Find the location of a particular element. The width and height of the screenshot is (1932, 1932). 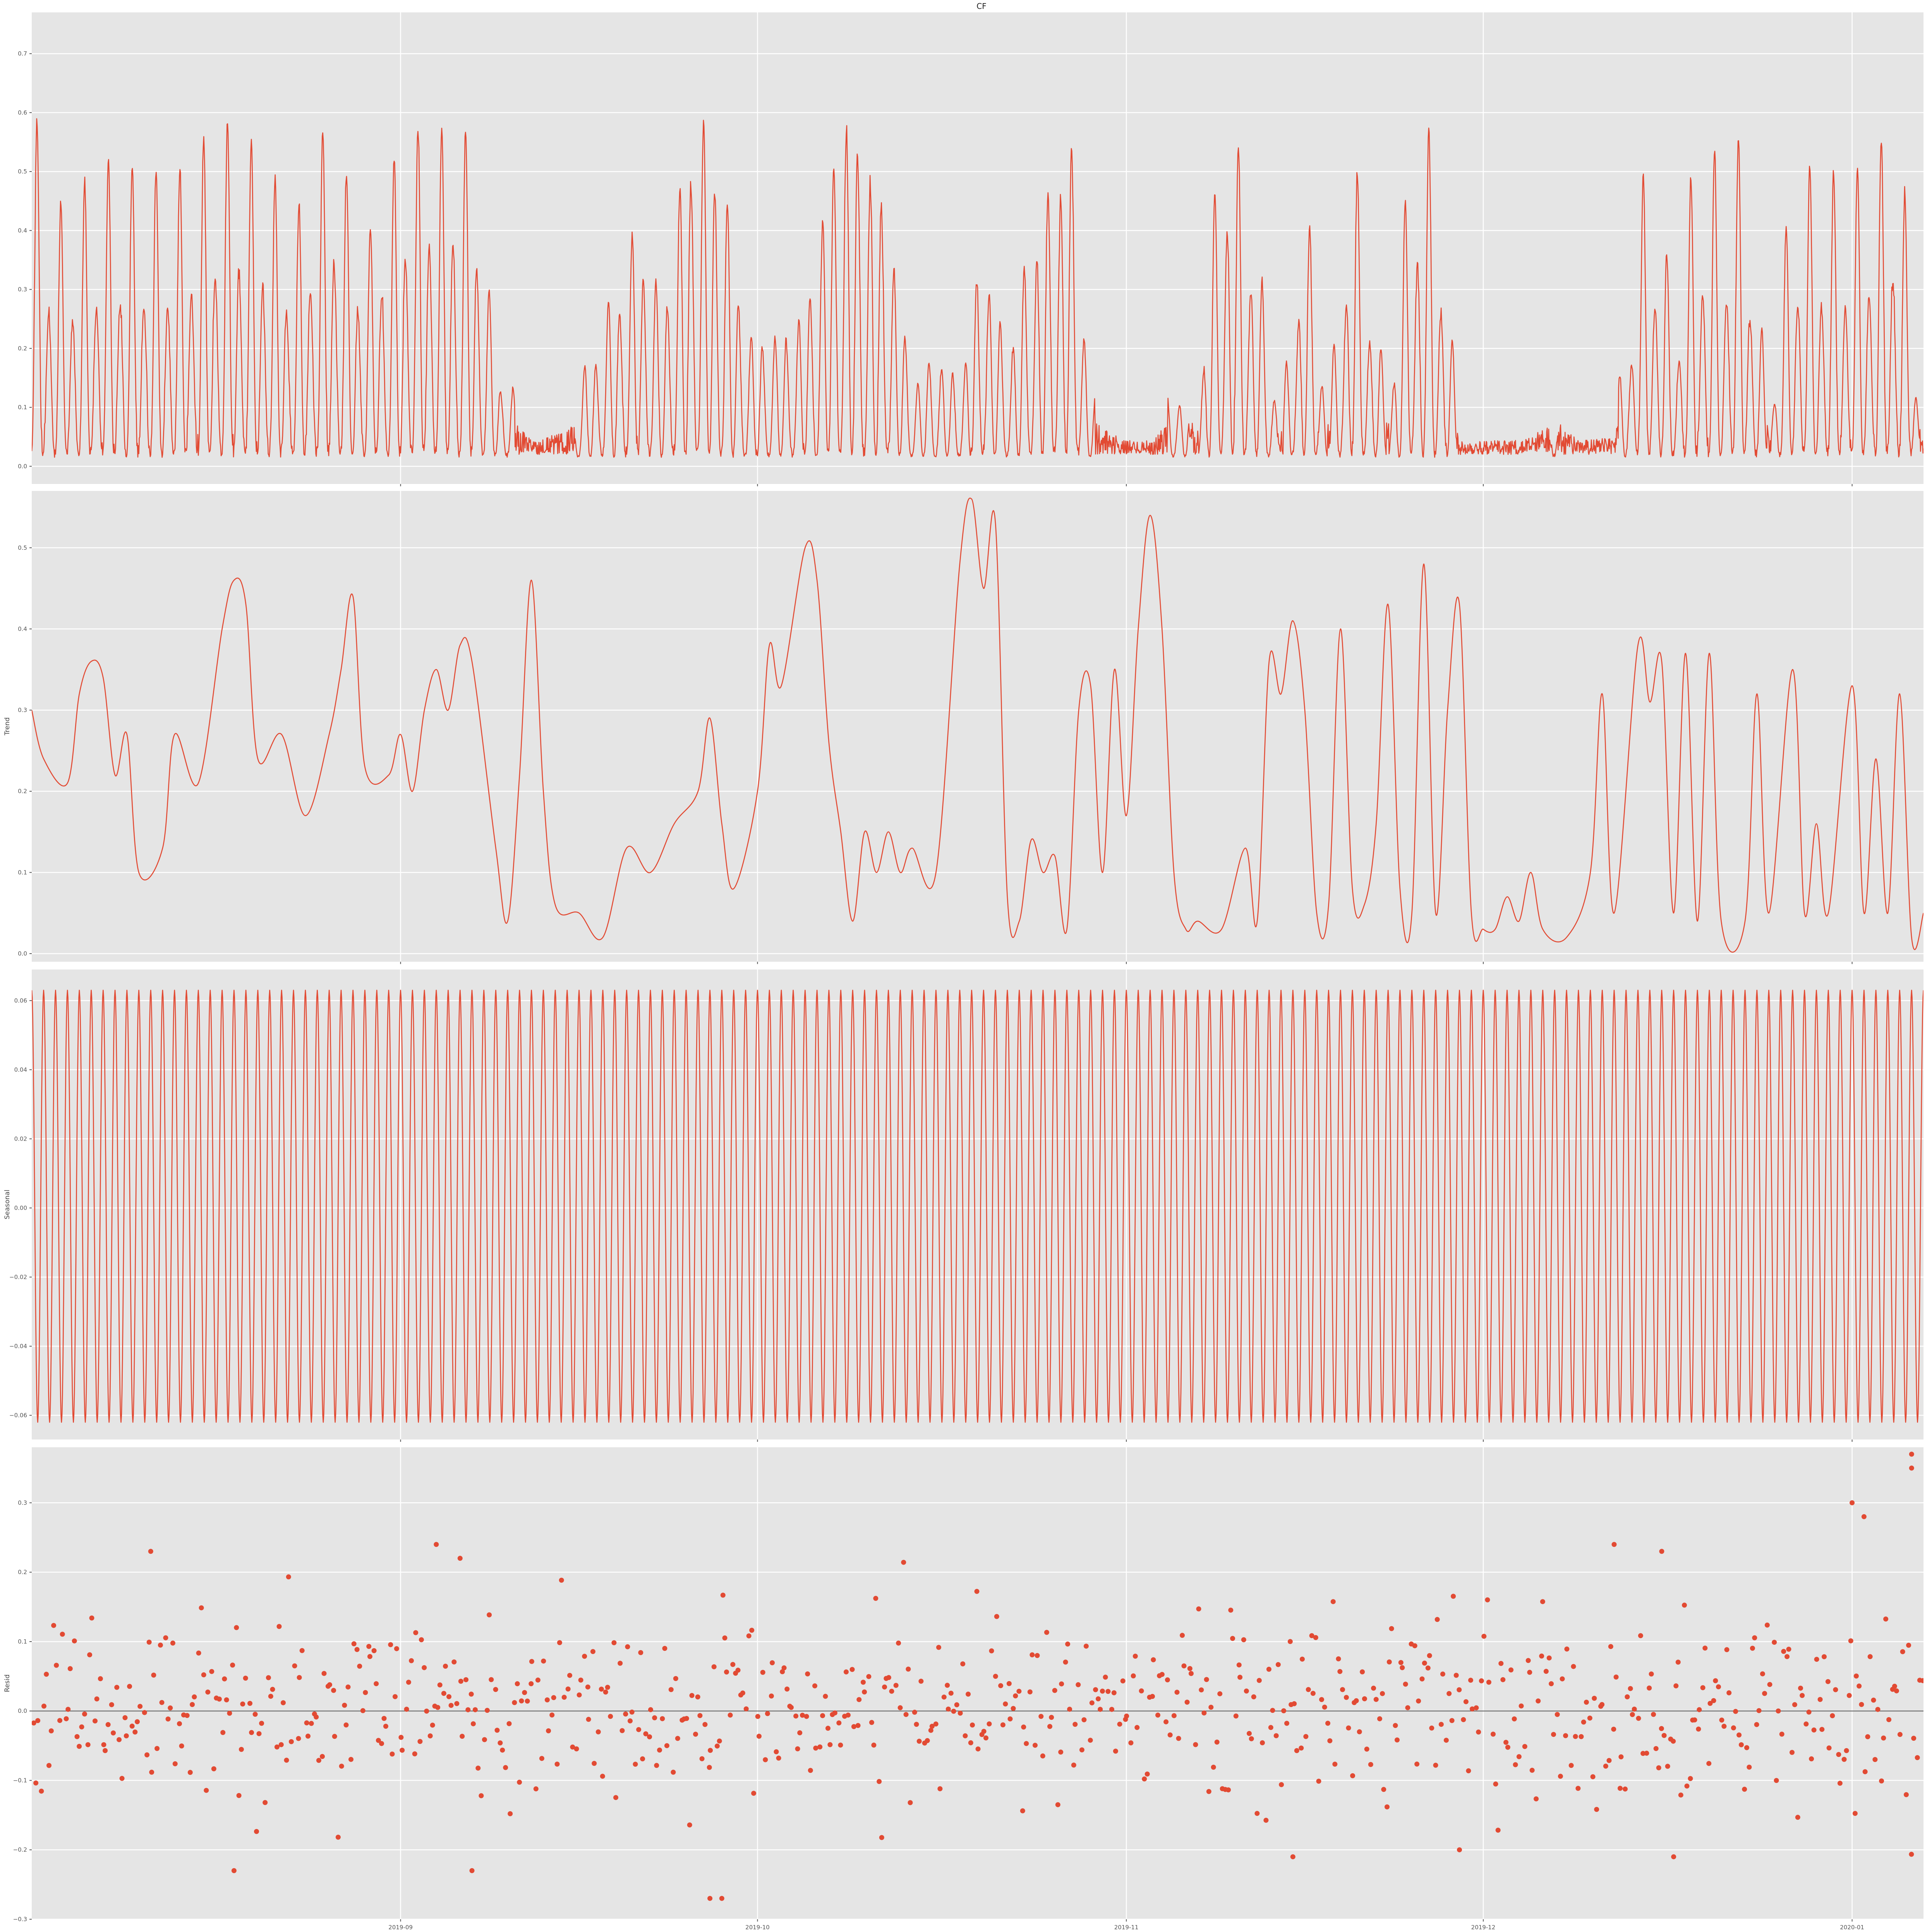

x-tick-label: 2020-01 is located at coordinates (1852, 1927).